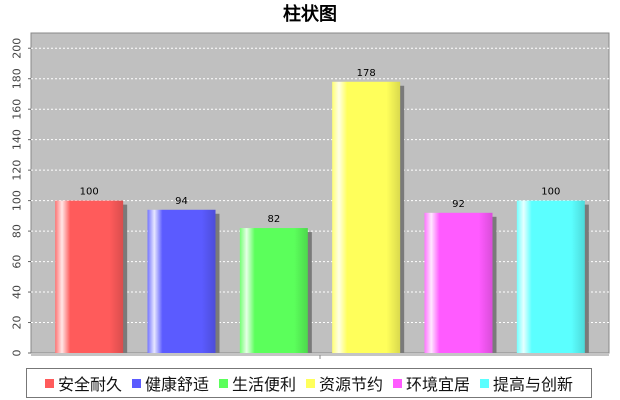 The width and height of the screenshot is (620, 400). I want to click on y-tick-label: 80, so click(17, 231).